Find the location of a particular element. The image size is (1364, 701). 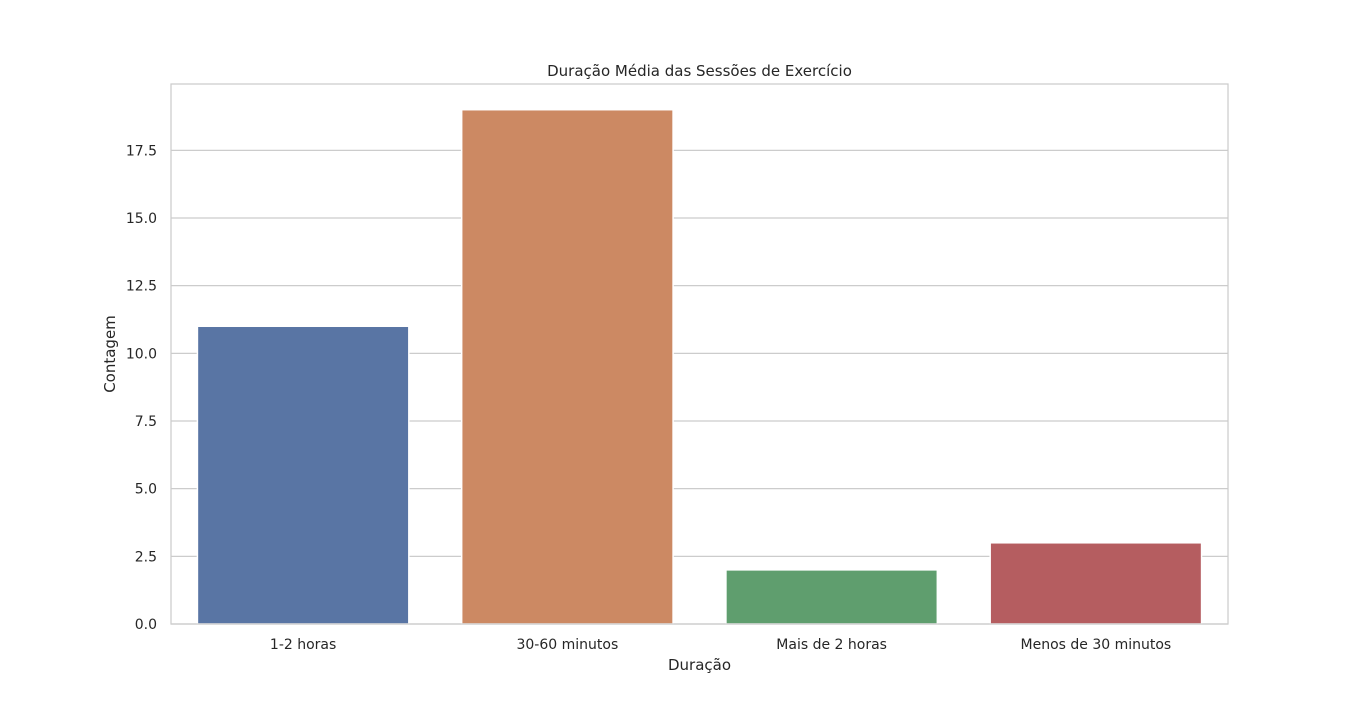

y-tick-label: 15.0 is located at coordinates (141, 219).